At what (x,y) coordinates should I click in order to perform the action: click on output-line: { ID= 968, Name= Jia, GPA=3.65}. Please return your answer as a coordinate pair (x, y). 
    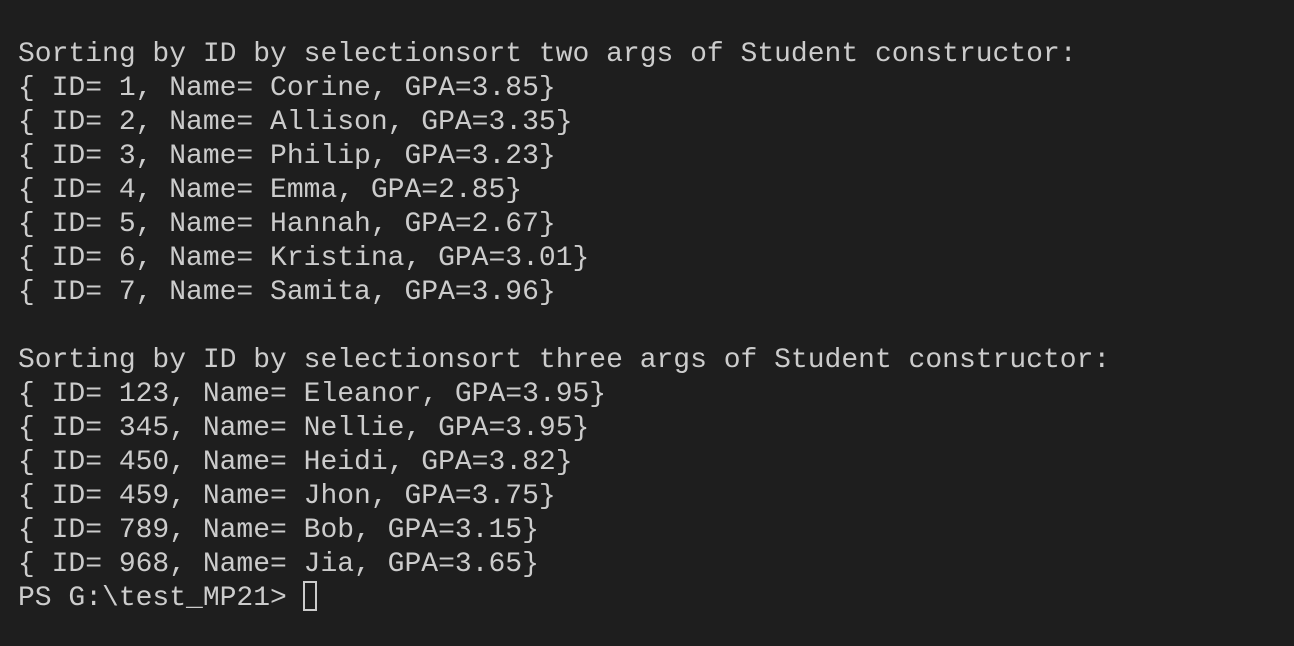
    Looking at the image, I should click on (653, 565).